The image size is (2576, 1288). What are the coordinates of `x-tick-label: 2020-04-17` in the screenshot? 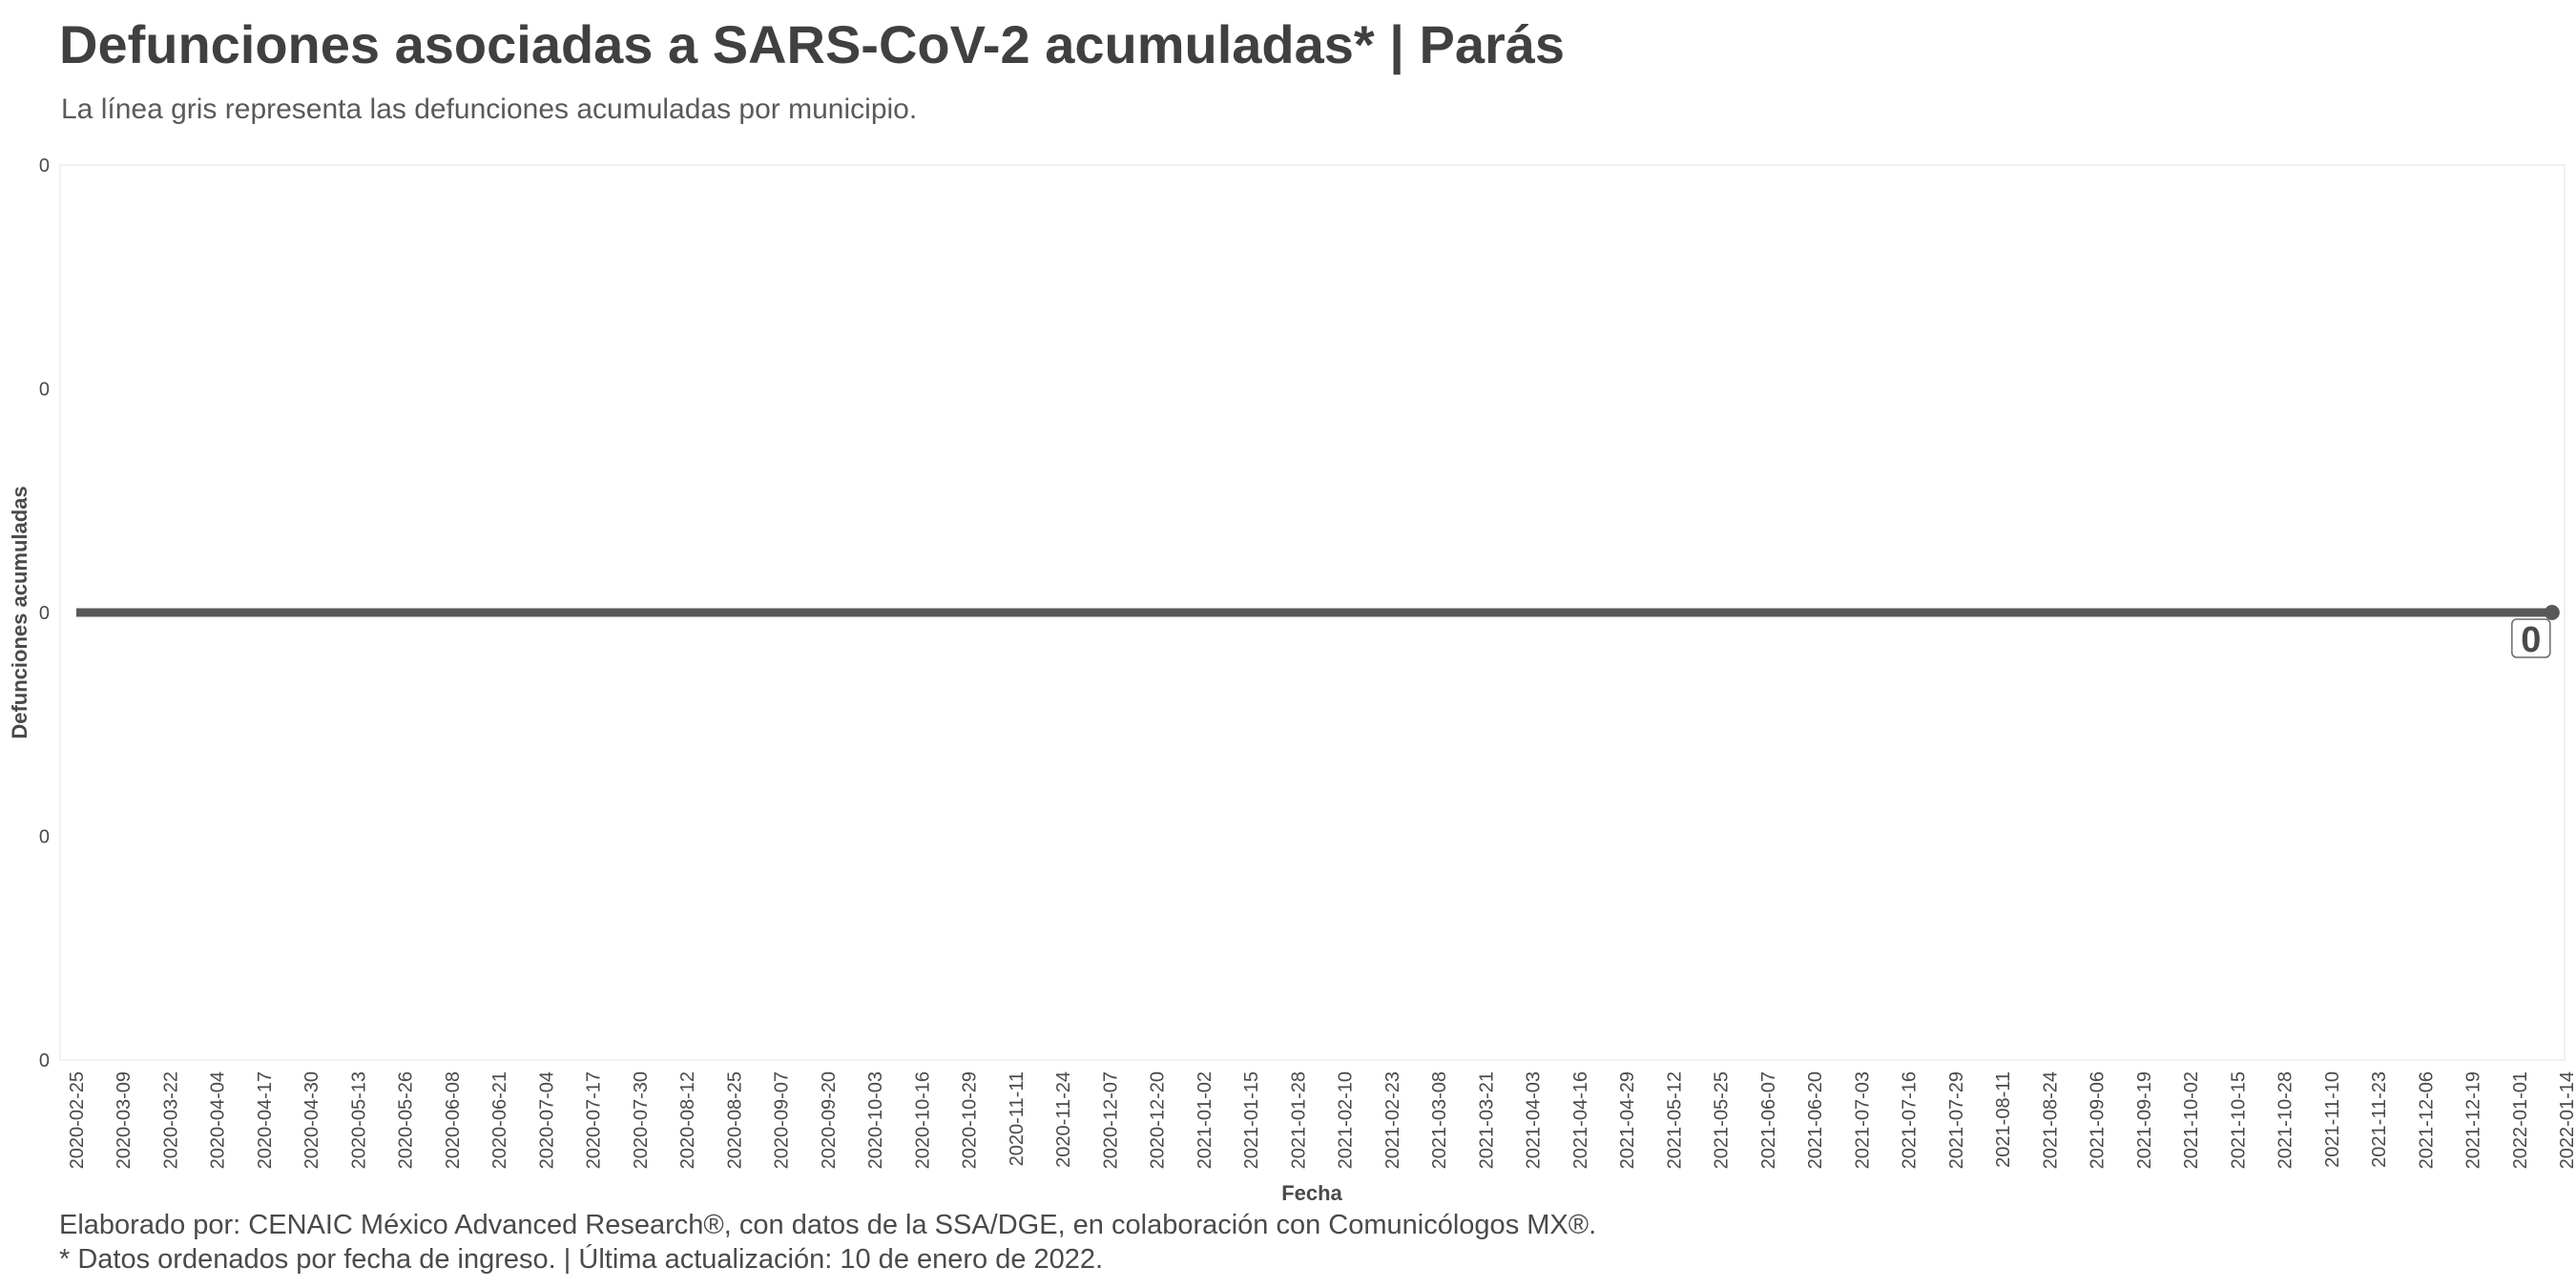 It's located at (265, 1120).